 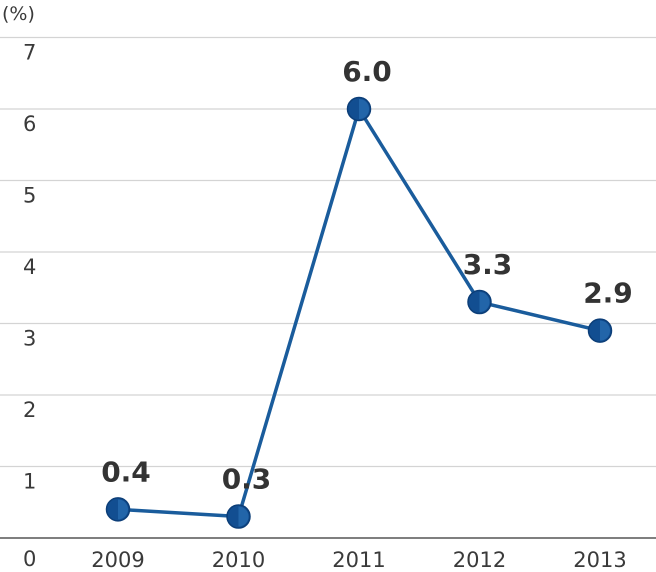 What do you see at coordinates (479, 560) in the screenshot?
I see `x-tick-2012: 2012` at bounding box center [479, 560].